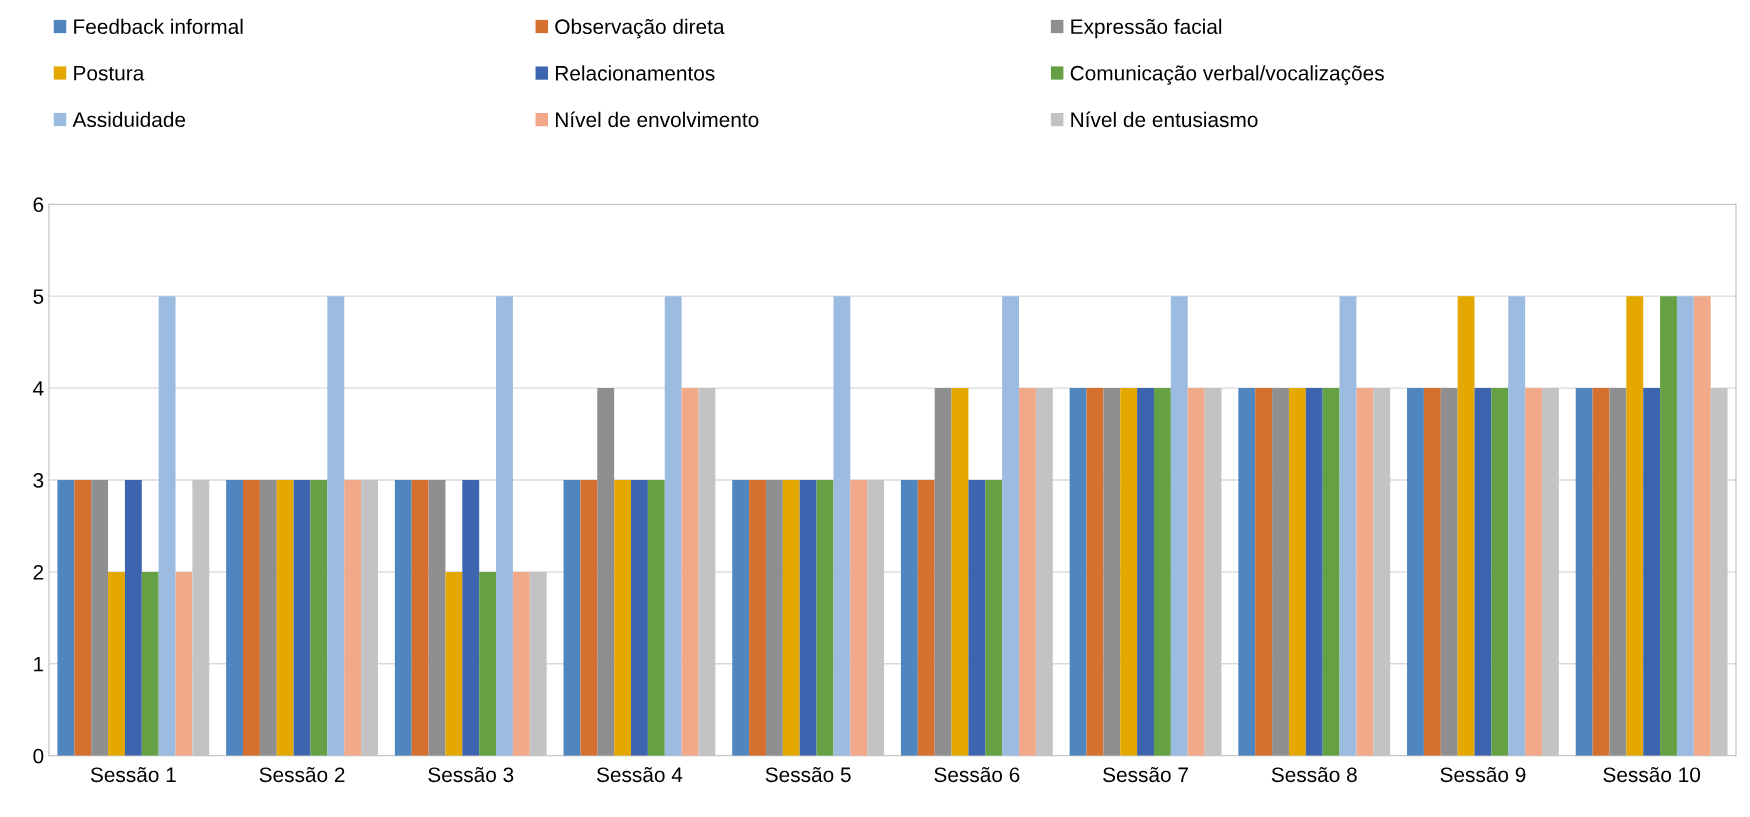 This screenshot has height=817, width=1750. What do you see at coordinates (635, 73) in the screenshot?
I see `legend-label: Relacionamentos` at bounding box center [635, 73].